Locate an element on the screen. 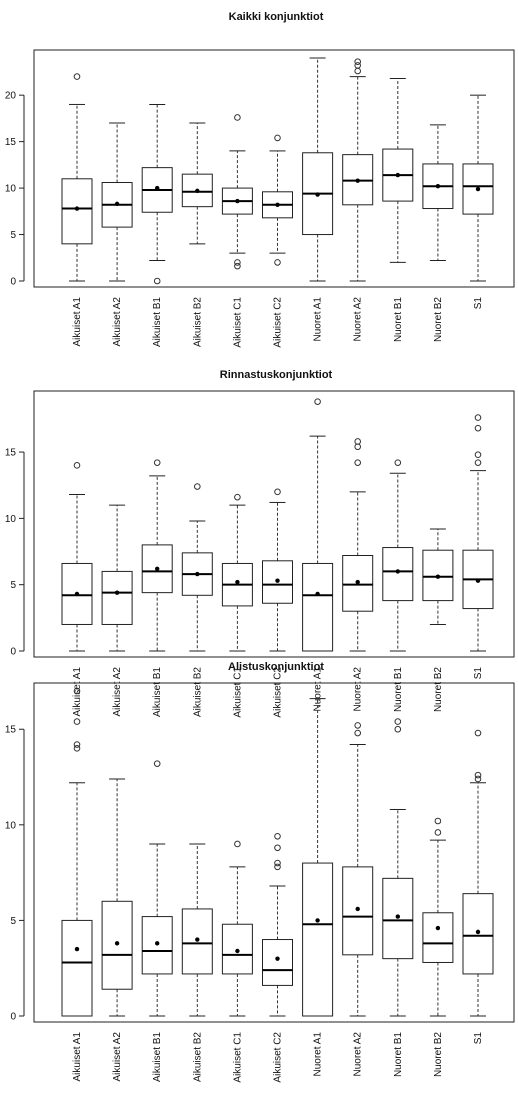 Image resolution: width=518 pixels, height=1094 pixels. category-label: Aikuiset B2 is located at coordinates (197, 322).